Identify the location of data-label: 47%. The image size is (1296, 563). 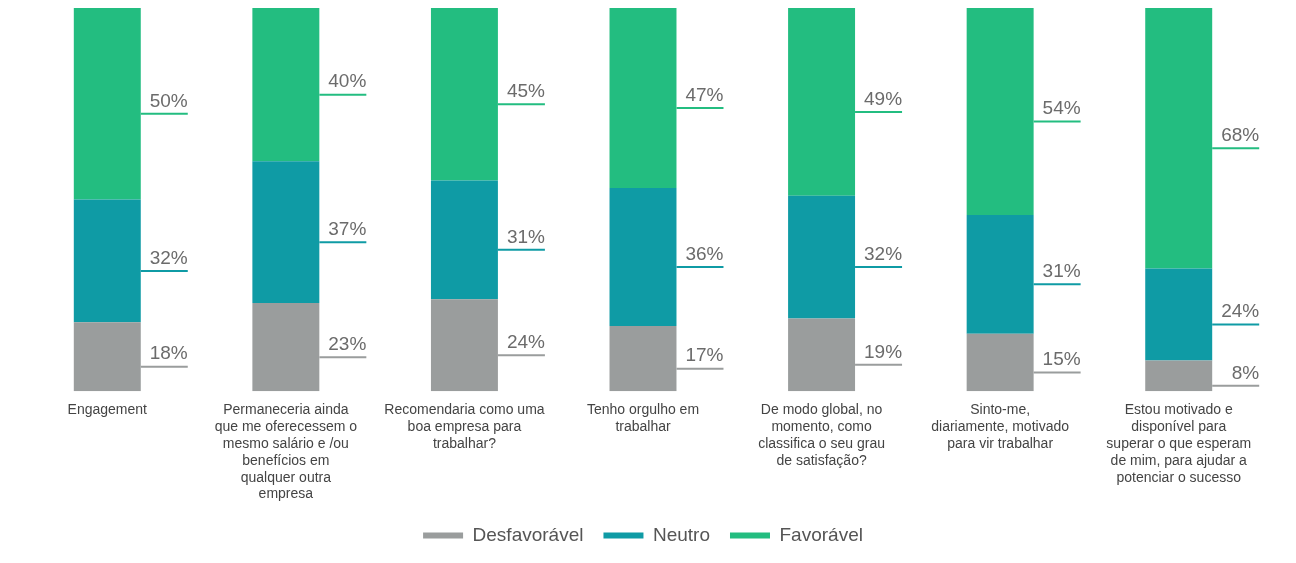
(704, 94).